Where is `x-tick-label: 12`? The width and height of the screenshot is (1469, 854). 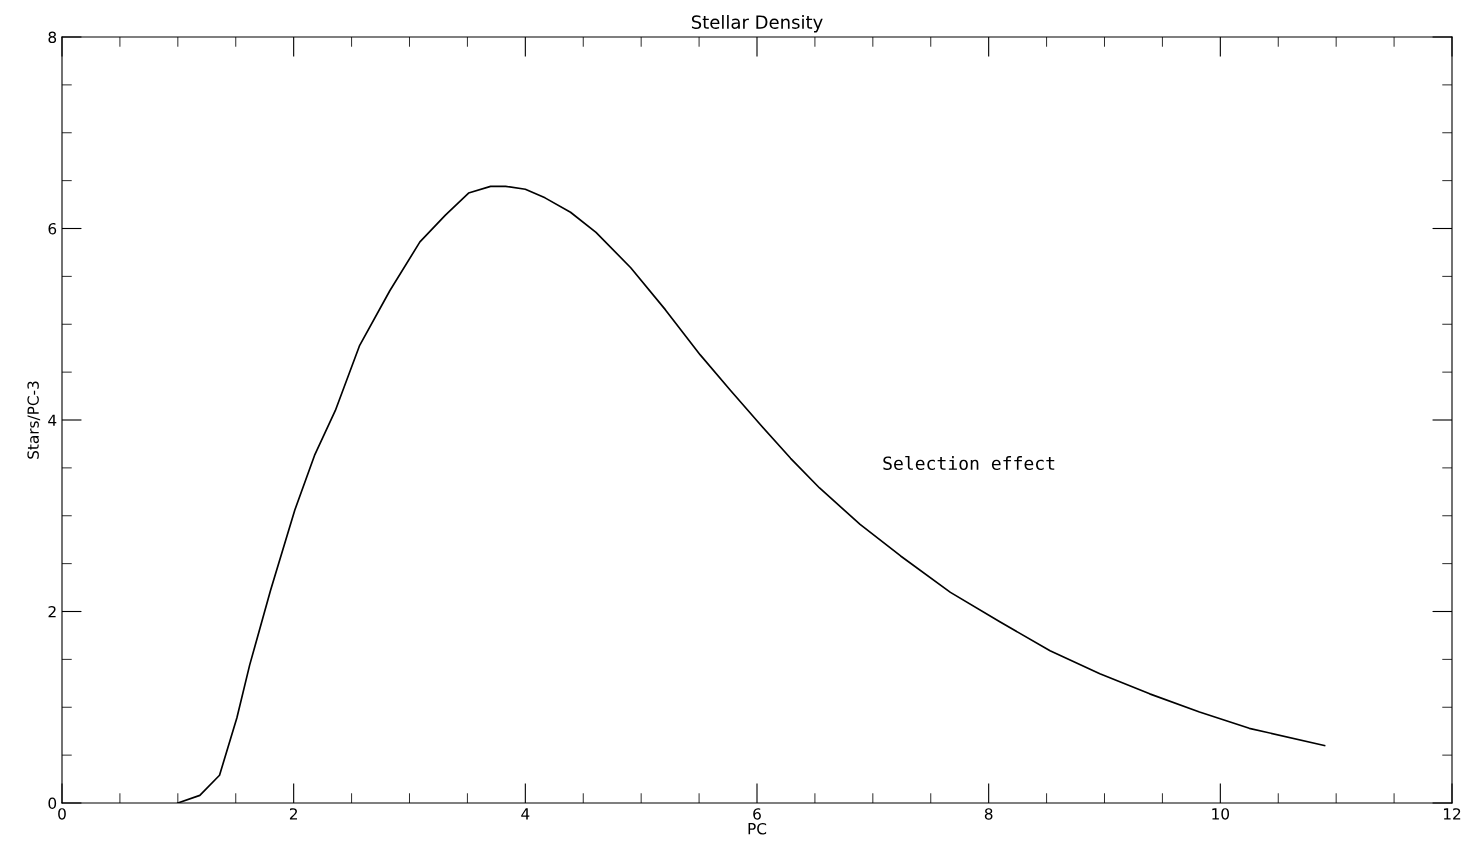 x-tick-label: 12 is located at coordinates (1452, 814).